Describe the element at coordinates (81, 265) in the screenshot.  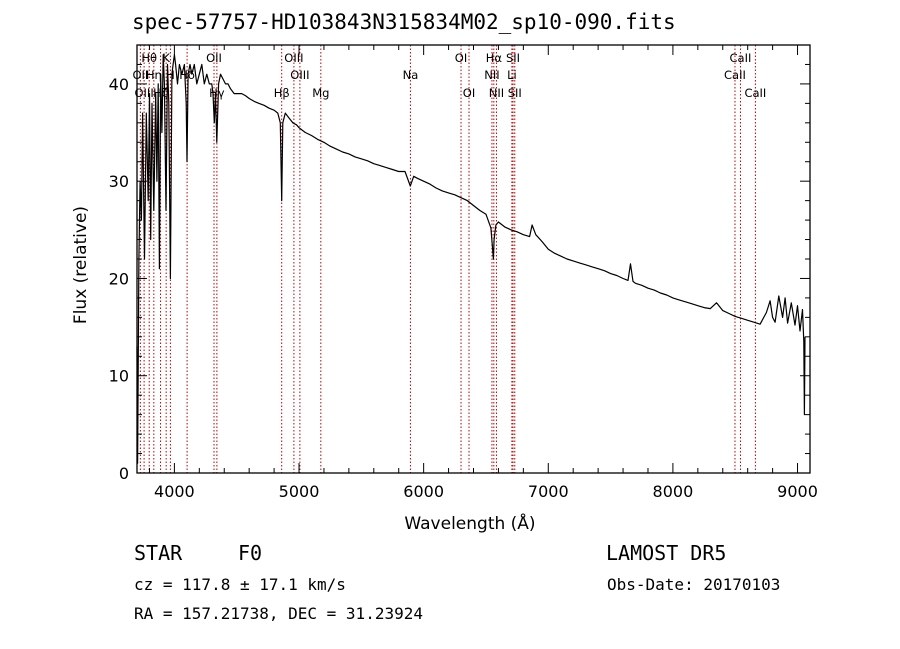
I see `y-axis-label: Flux (relative)` at that location.